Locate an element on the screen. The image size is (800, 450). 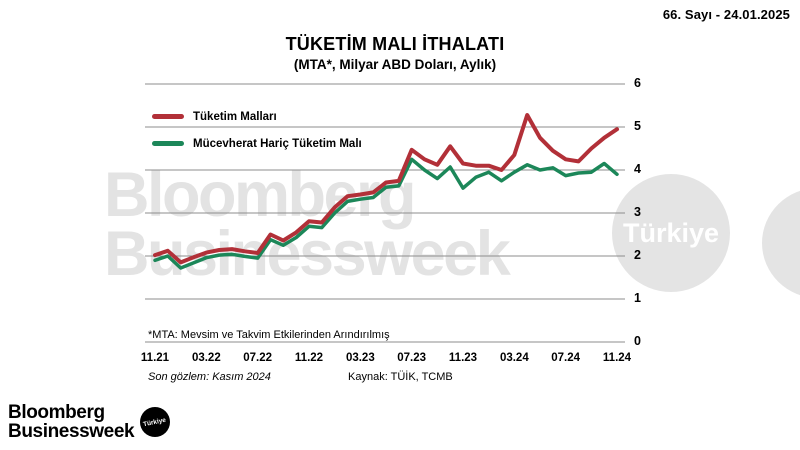
y-tick-label: 5 is located at coordinates (637, 126).